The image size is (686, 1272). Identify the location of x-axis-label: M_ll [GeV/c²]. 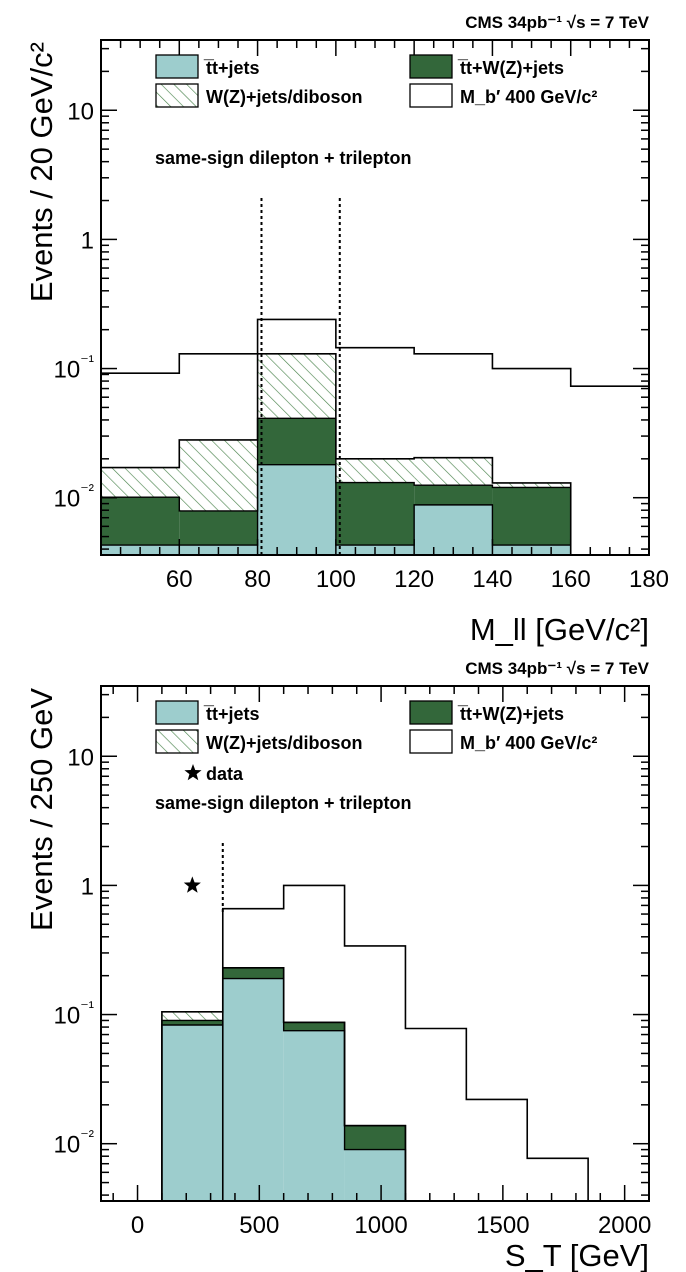
(559, 629).